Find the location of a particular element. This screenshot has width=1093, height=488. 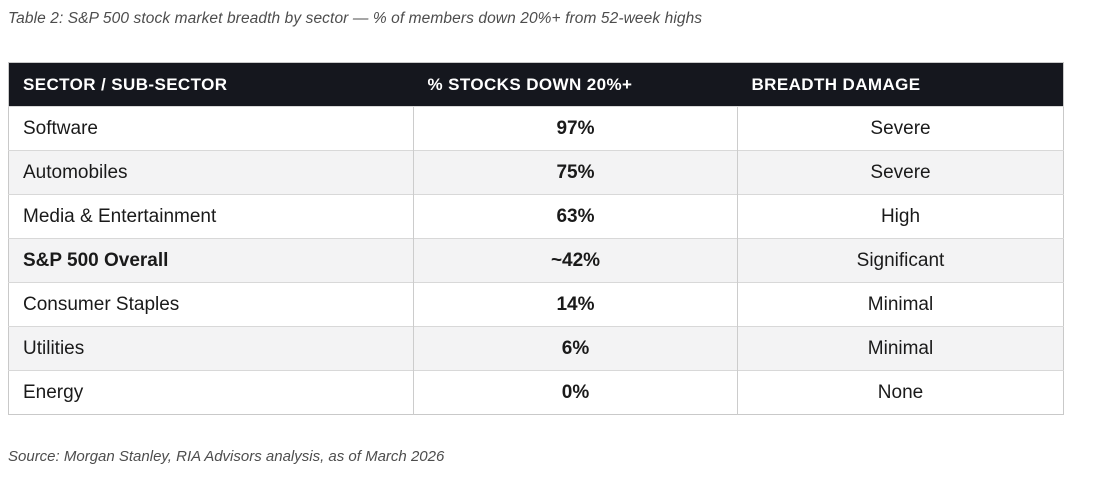

table-row: Automobiles 75% Severe is located at coordinates (536, 172).